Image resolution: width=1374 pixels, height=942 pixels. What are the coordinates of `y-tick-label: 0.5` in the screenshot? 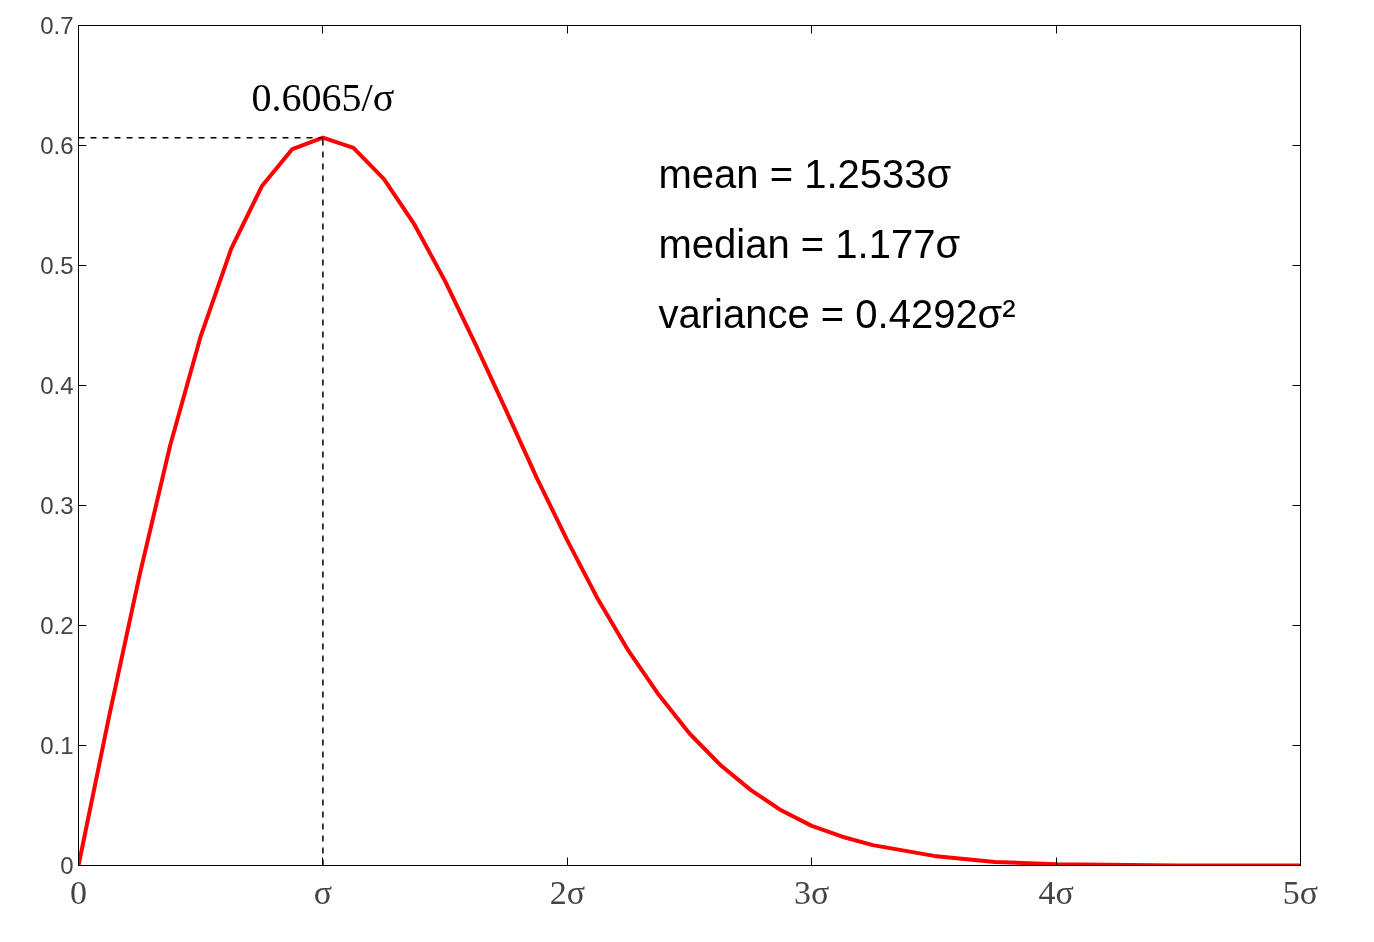 It's located at (57, 265).